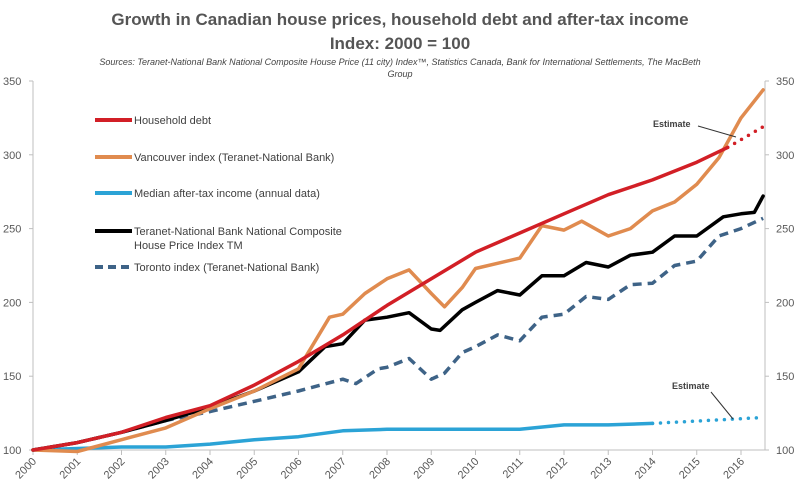 Image resolution: width=800 pixels, height=490 pixels. Describe the element at coordinates (292, 469) in the screenshot. I see `x-tick-label: 2006` at that location.